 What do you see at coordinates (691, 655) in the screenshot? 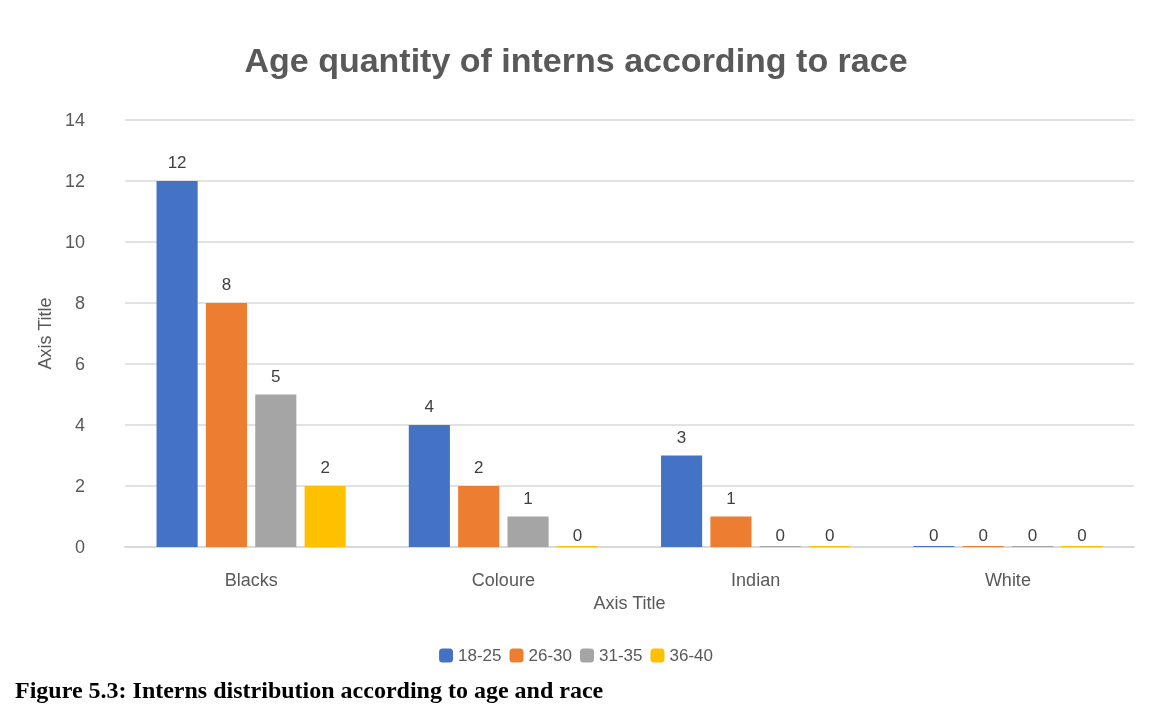
I see `legend-label: 36-40` at bounding box center [691, 655].